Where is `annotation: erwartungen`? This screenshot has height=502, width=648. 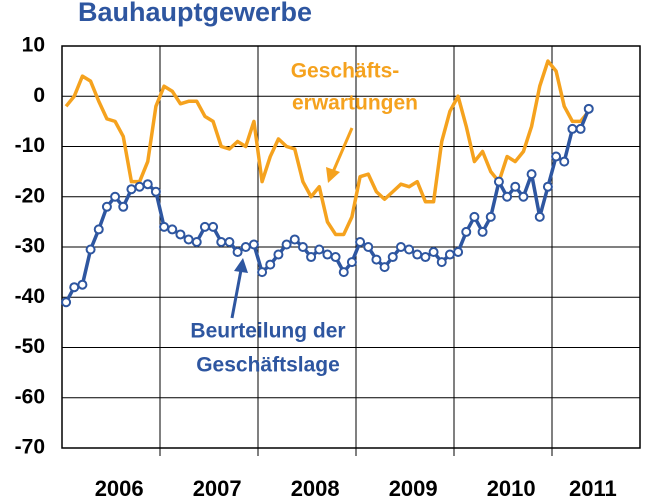 annotation: erwartungen is located at coordinates (355, 103).